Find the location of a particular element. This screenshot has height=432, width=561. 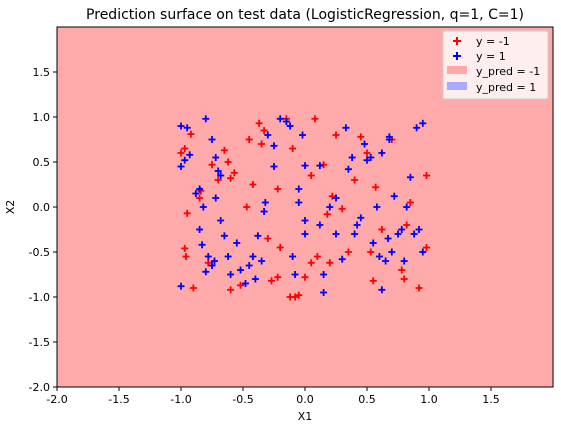

y-tick-label: 0.0 is located at coordinates (42, 207).